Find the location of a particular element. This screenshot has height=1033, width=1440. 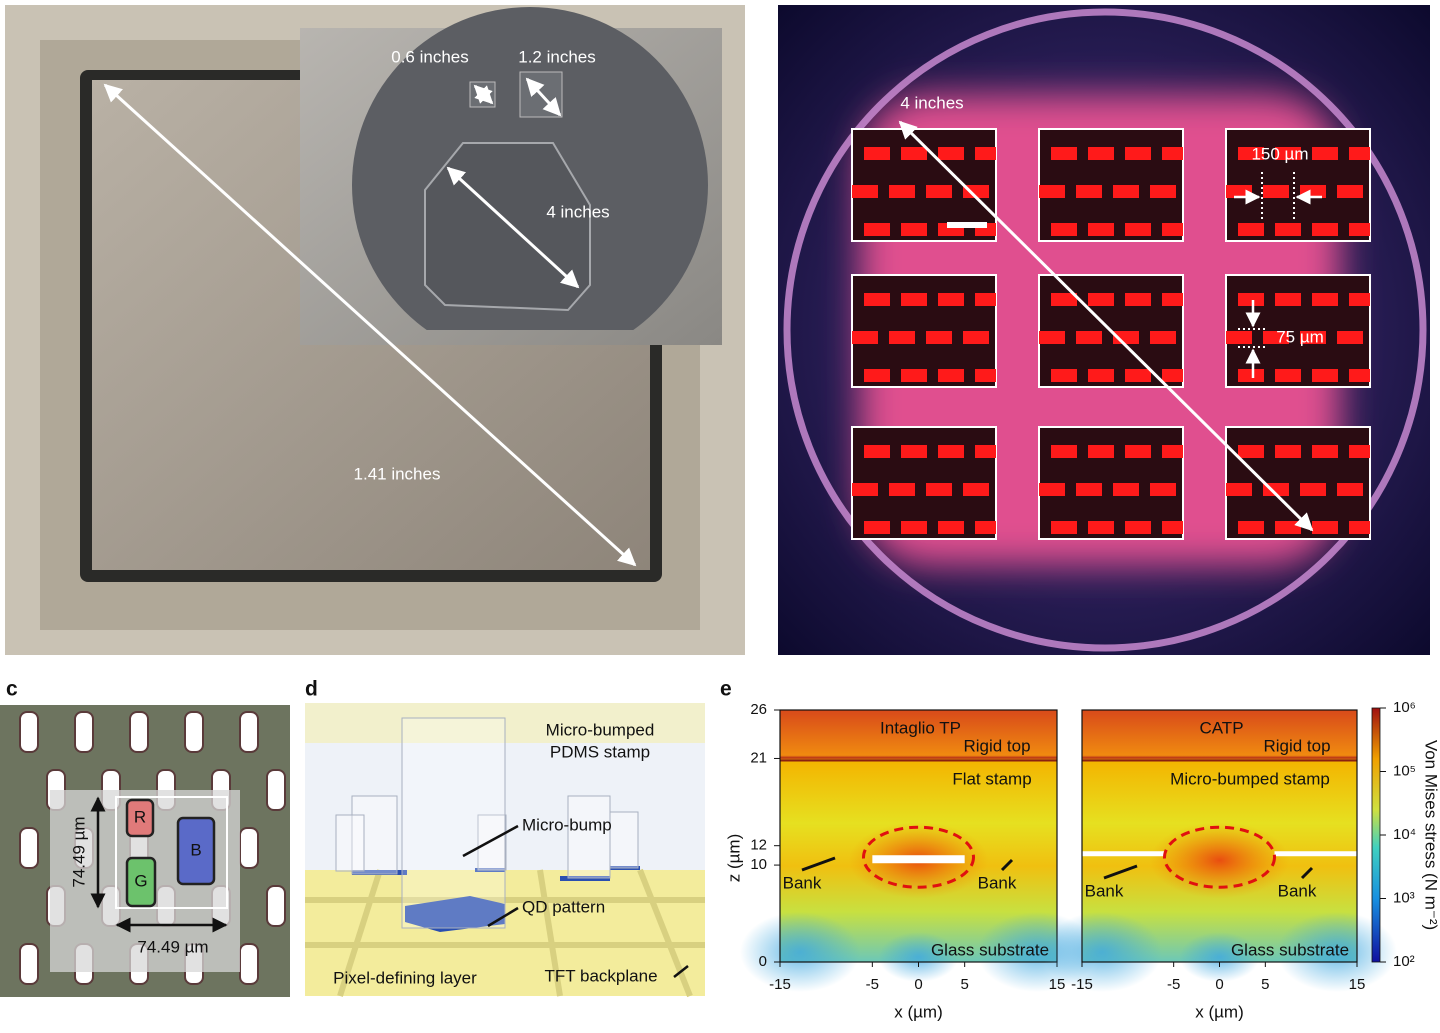

scale-bar is located at coordinates (967, 225).